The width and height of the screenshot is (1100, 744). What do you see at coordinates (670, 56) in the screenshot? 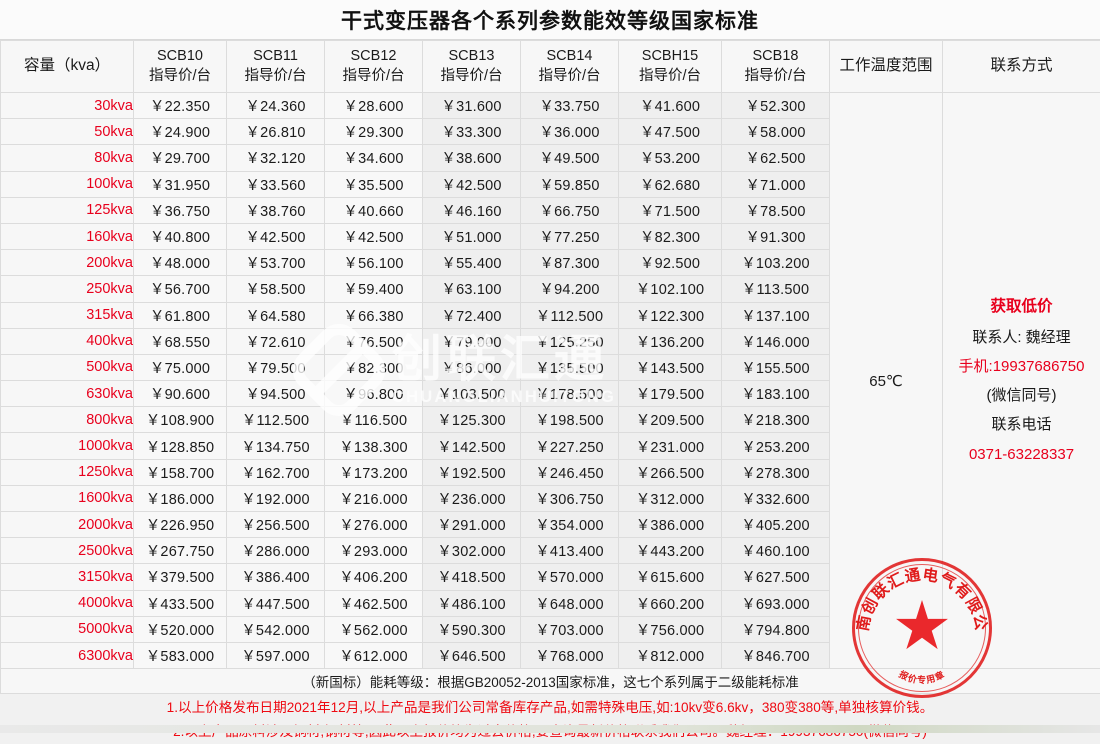
I see `column-header-label: SCBH15` at bounding box center [670, 56].